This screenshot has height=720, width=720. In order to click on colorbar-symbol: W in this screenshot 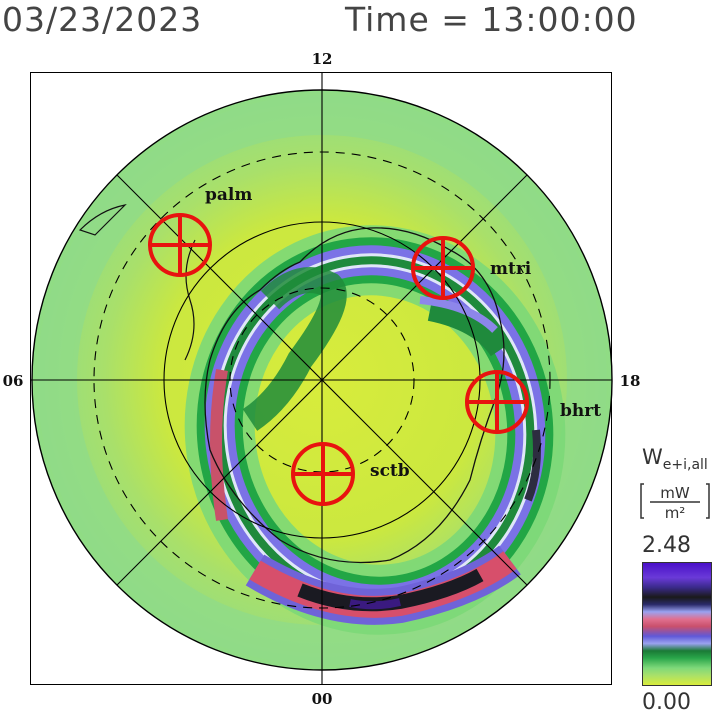, I will do `click(652, 457)`.